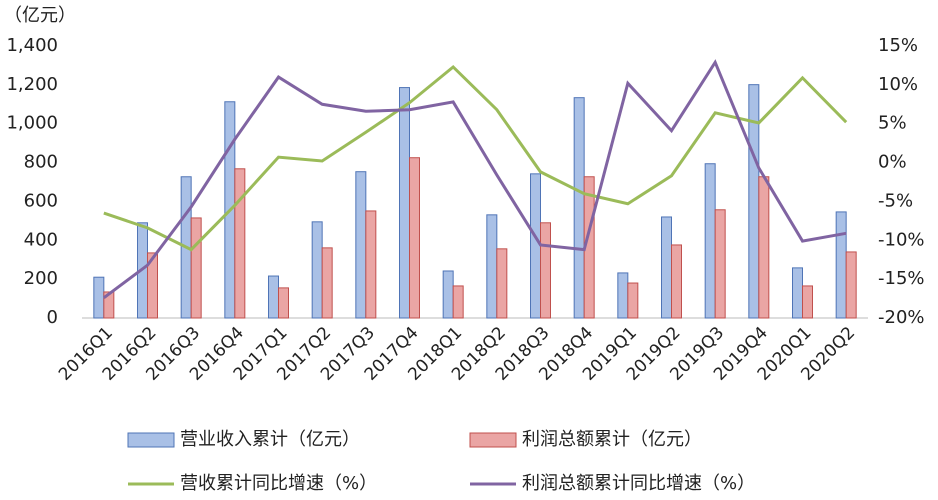  Describe the element at coordinates (895, 200) in the screenshot. I see `y2-tick-label: -5%` at that location.